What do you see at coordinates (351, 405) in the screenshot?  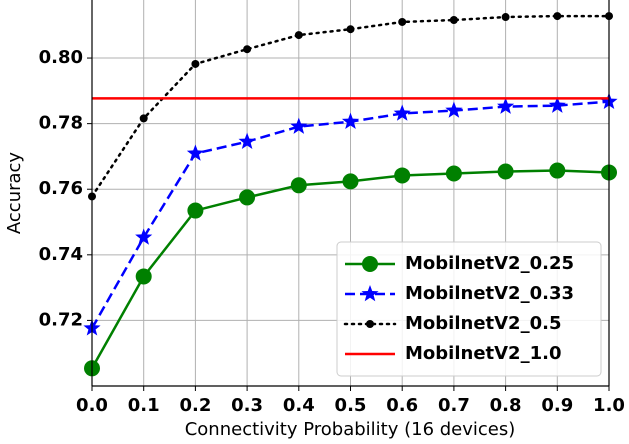 I see `x-tick-label: 0.5` at bounding box center [351, 405].